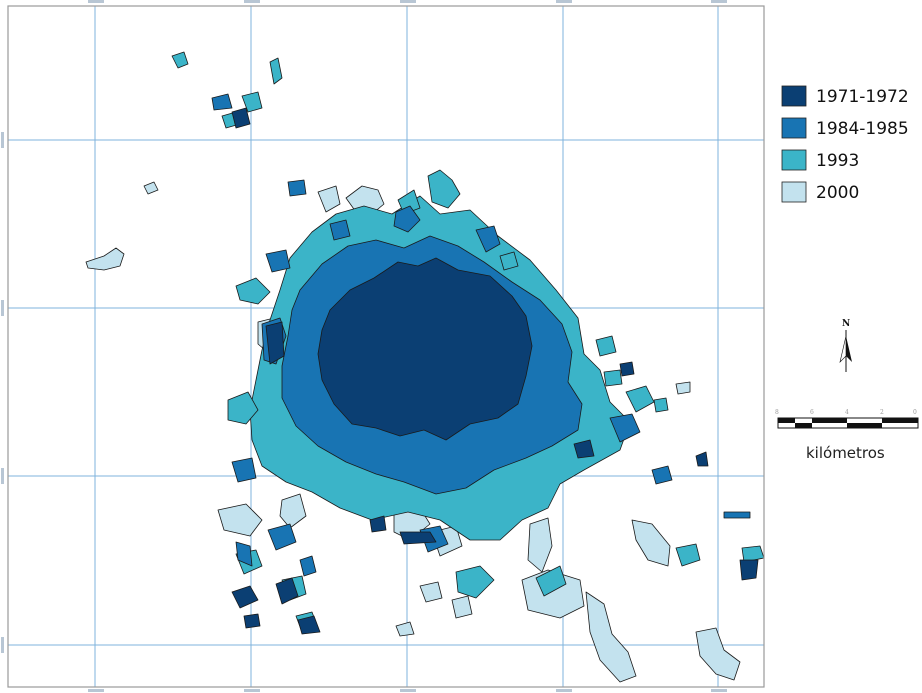  Describe the element at coordinates (847, 412) in the screenshot. I see `scale-tick-label: 4` at that location.